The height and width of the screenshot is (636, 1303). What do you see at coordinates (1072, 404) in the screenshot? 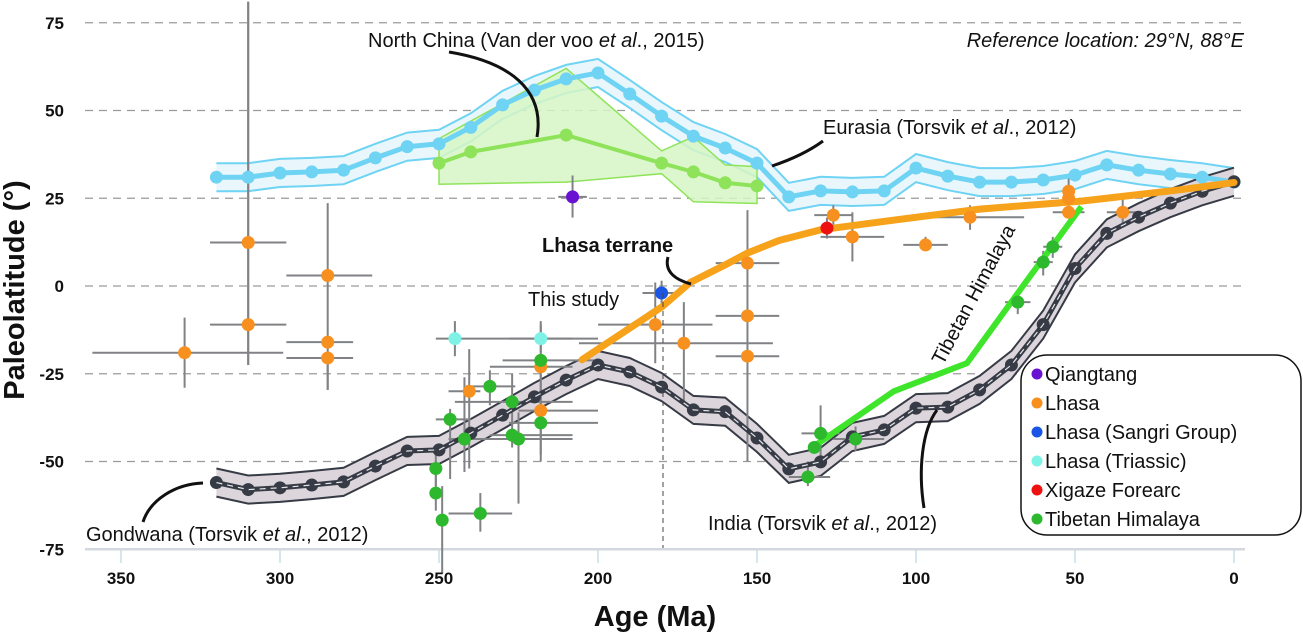
I see `legend-label: Lhasa` at bounding box center [1072, 404].